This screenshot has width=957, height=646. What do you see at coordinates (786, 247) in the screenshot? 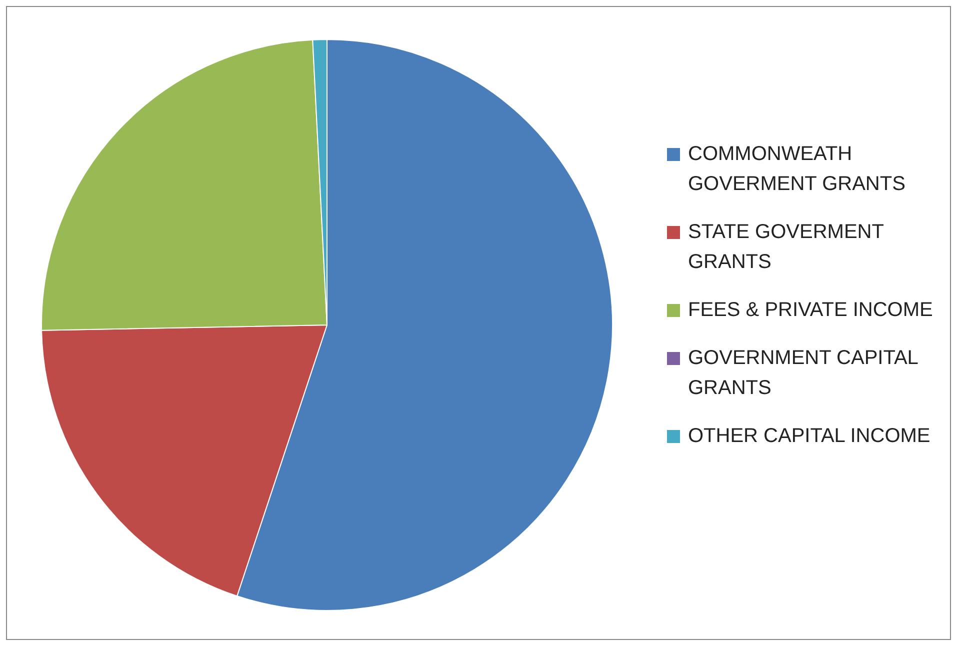
I see `legend-label: STATE GOVERMENT GRANTS` at bounding box center [786, 247].